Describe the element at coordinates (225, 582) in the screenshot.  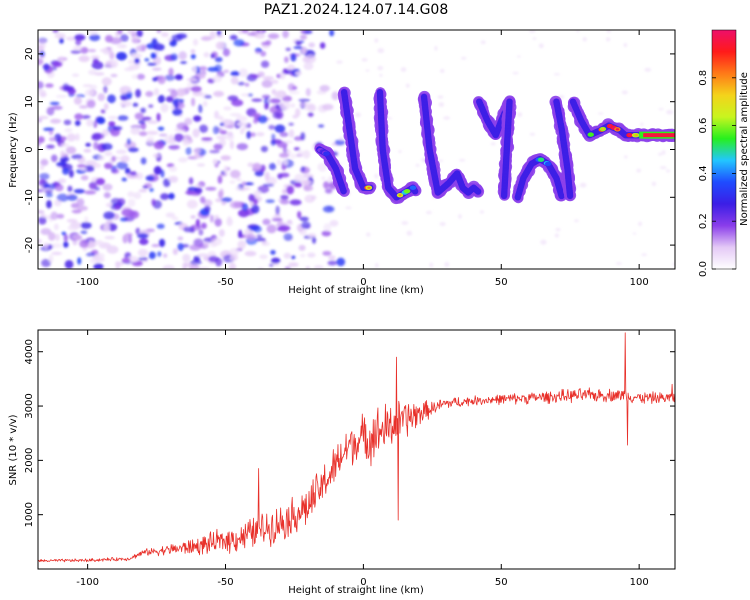
I see `x-tick-label: -50` at that location.